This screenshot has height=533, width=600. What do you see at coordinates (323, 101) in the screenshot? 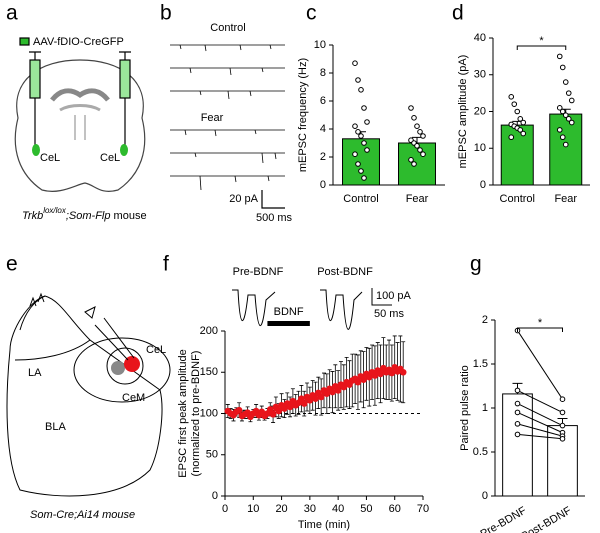
I see `y-tick-label: 6` at bounding box center [323, 101].